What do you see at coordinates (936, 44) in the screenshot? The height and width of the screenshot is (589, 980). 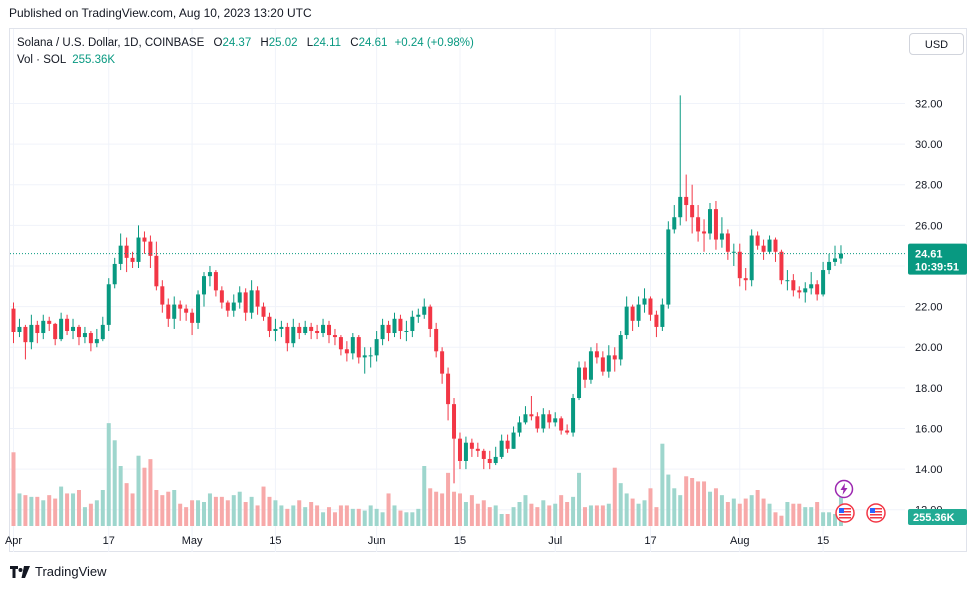 I see `currency-button: USD` at bounding box center [936, 44].